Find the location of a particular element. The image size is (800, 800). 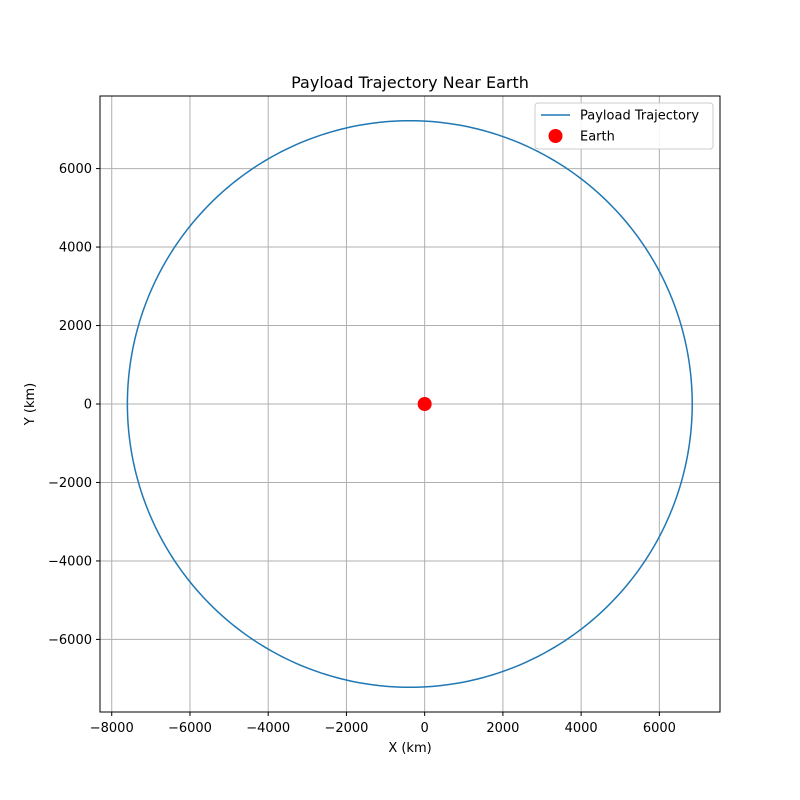

x-tick-label: 2000 is located at coordinates (502, 728).